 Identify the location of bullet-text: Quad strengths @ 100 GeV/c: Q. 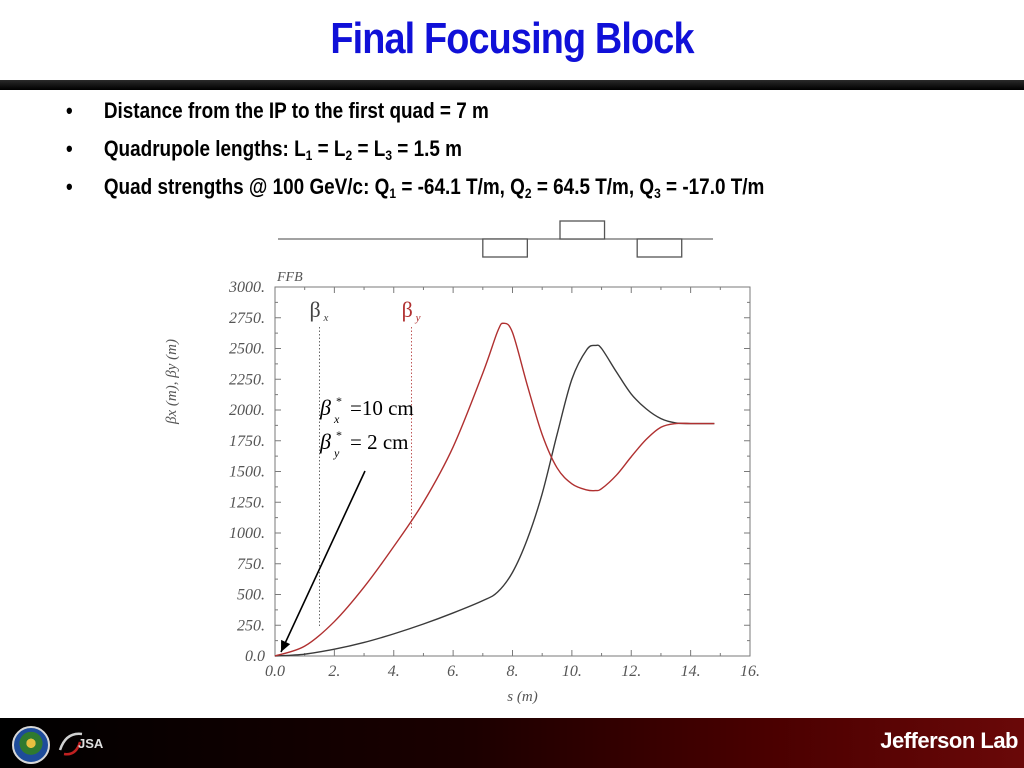
(246, 186).